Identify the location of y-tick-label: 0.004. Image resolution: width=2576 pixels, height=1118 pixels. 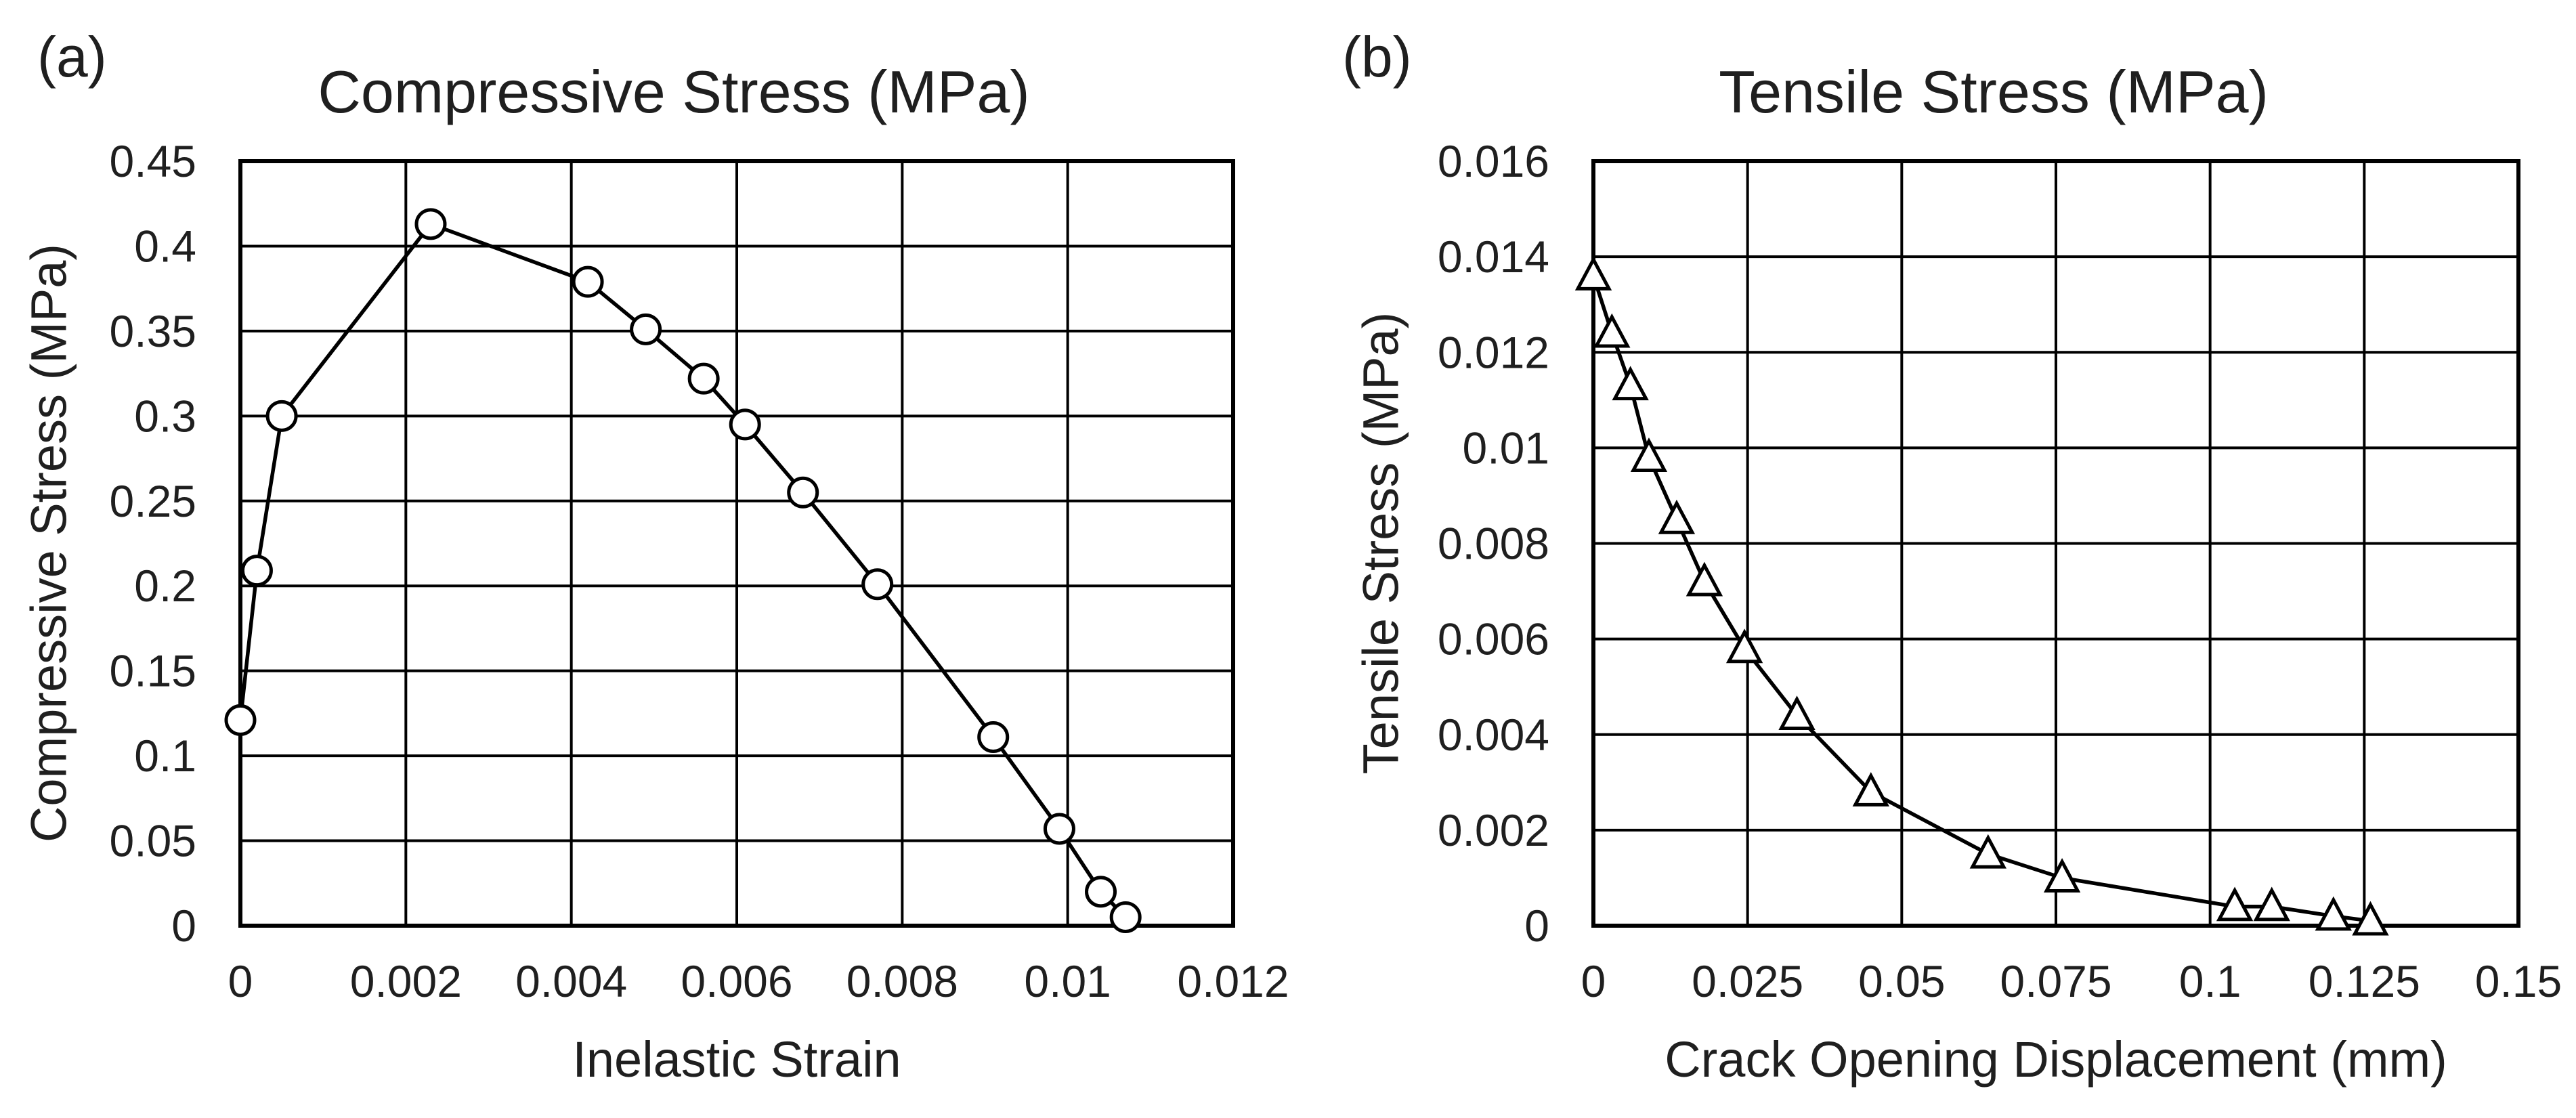
(1493, 735).